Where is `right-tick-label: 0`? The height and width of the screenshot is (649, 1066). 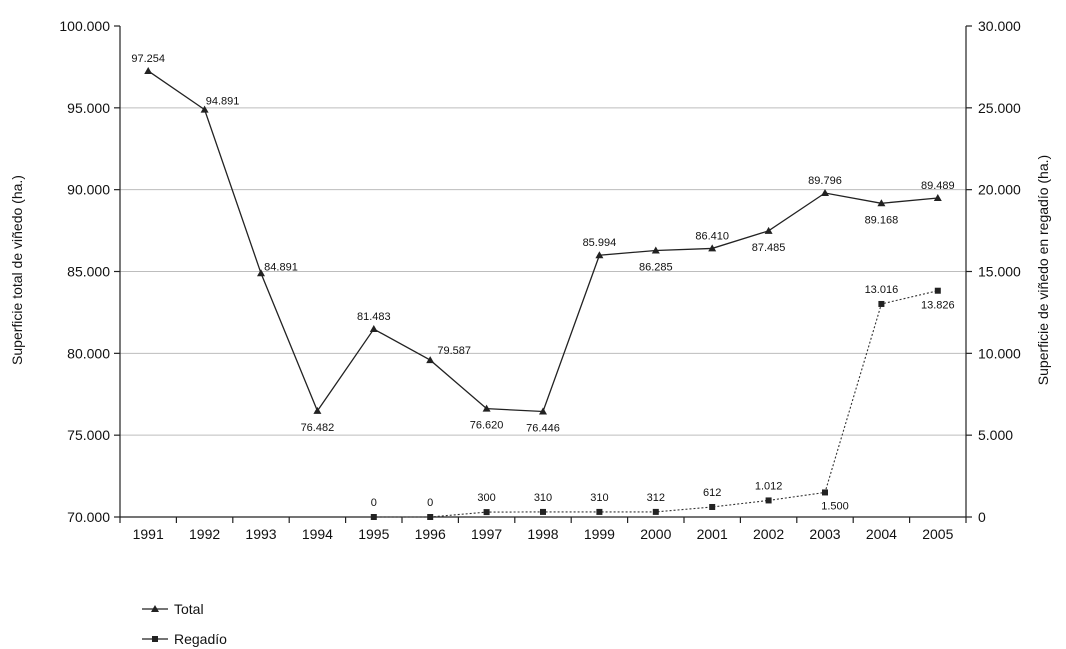 right-tick-label: 0 is located at coordinates (982, 517).